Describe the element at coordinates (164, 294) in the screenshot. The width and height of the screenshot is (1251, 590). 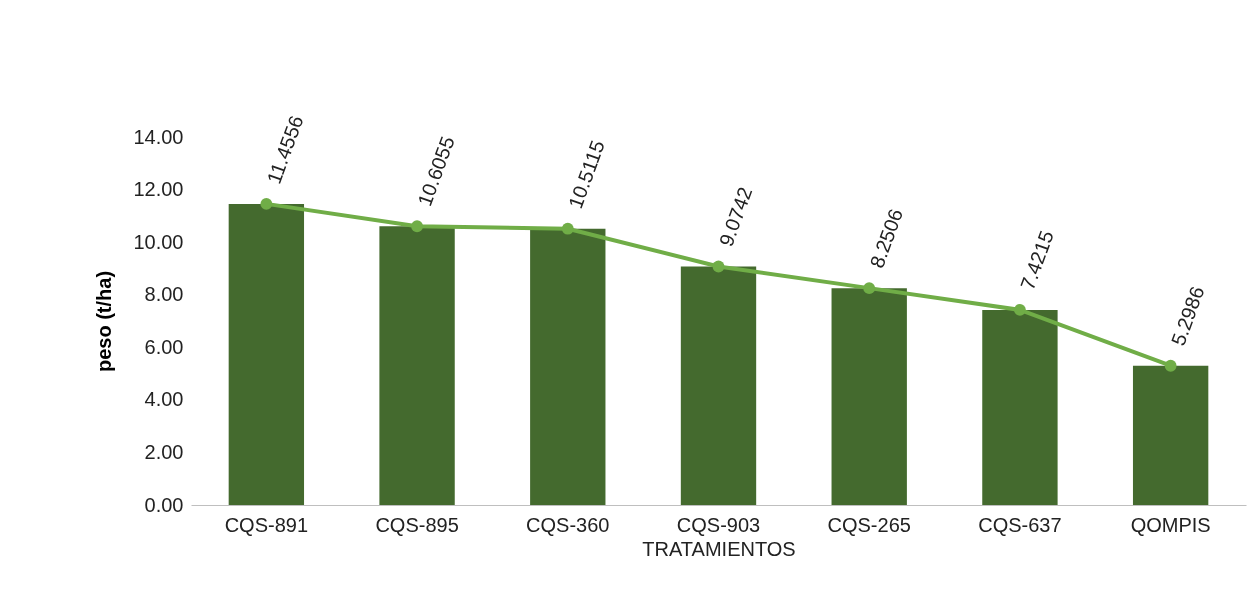
I see `y-tick-label: 8.00` at that location.